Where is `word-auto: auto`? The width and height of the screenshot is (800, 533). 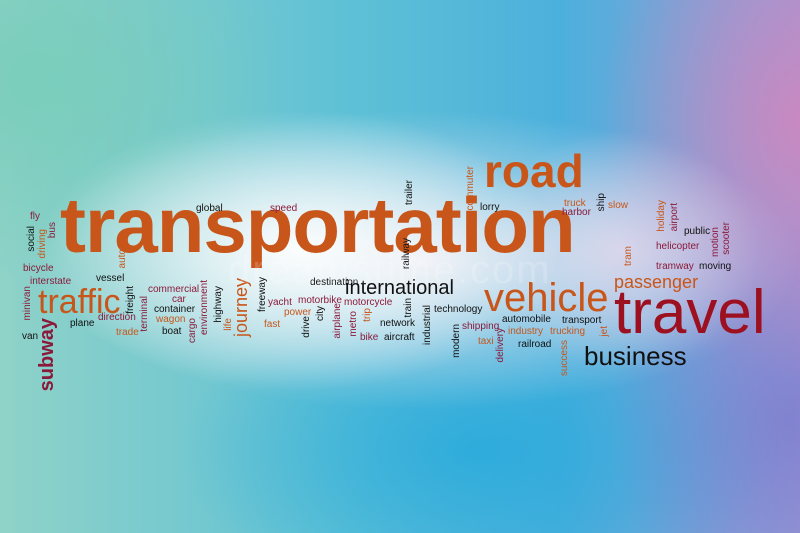
word-auto: auto is located at coordinates (122, 259).